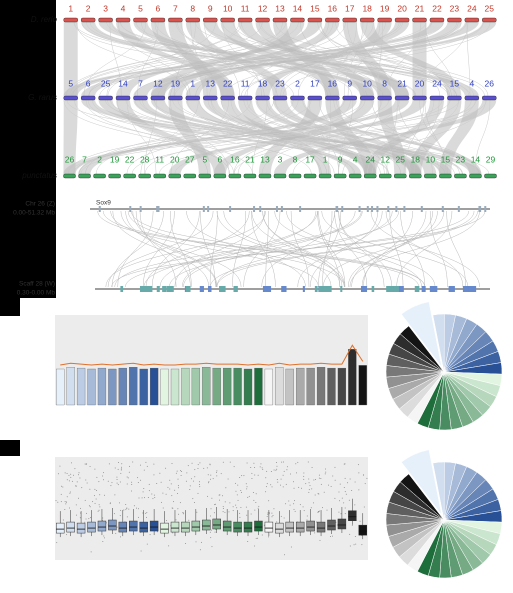 The width and height of the screenshot is (513, 593). What do you see at coordinates (192, 83) in the screenshot?
I see `chromosome-label: 1` at bounding box center [192, 83].